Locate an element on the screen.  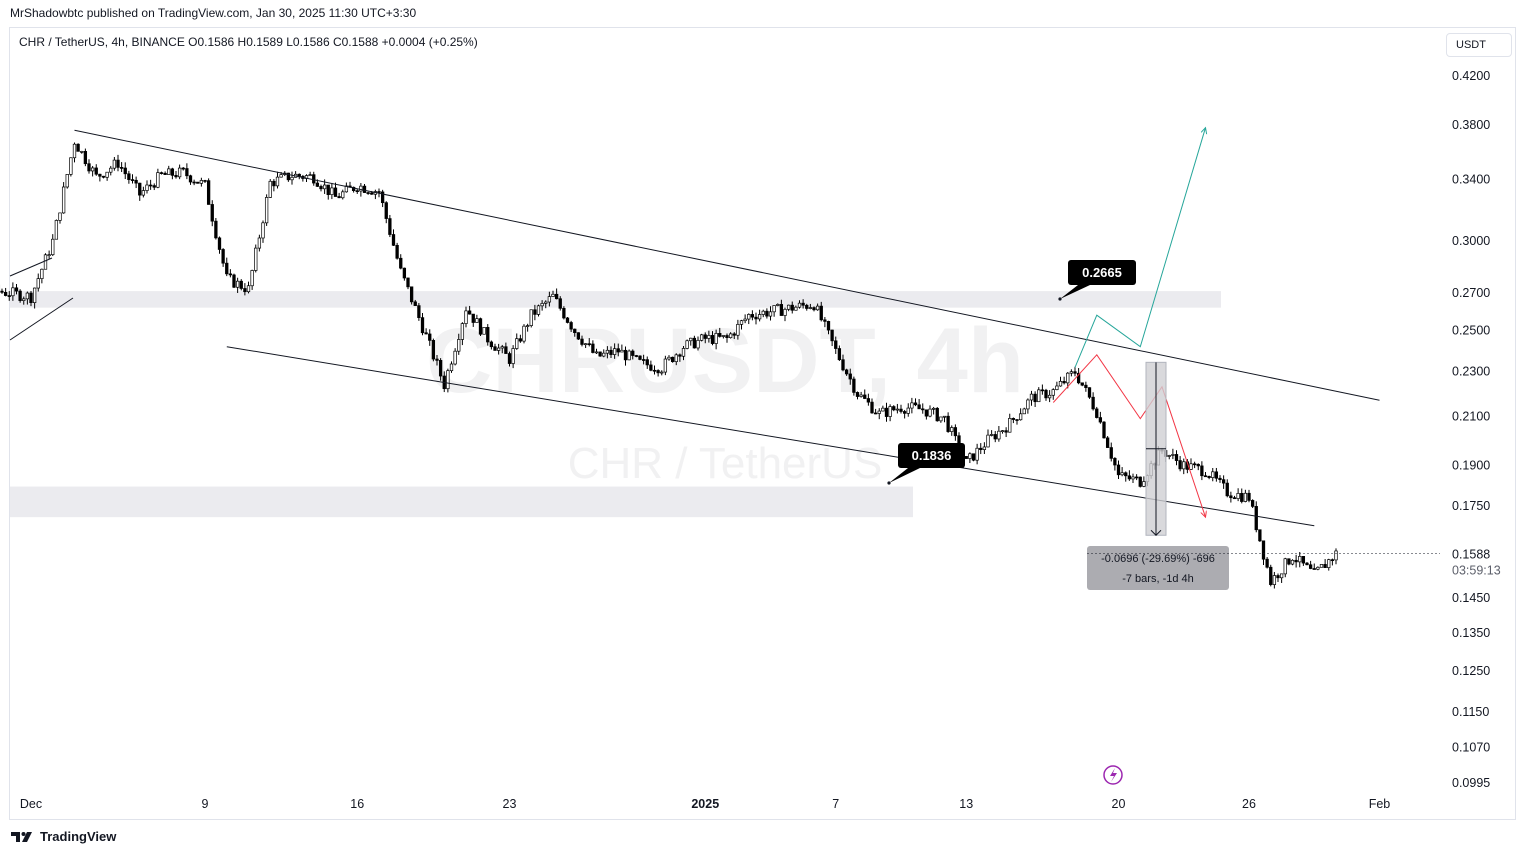
footer: TradingView is located at coordinates (63, 836).